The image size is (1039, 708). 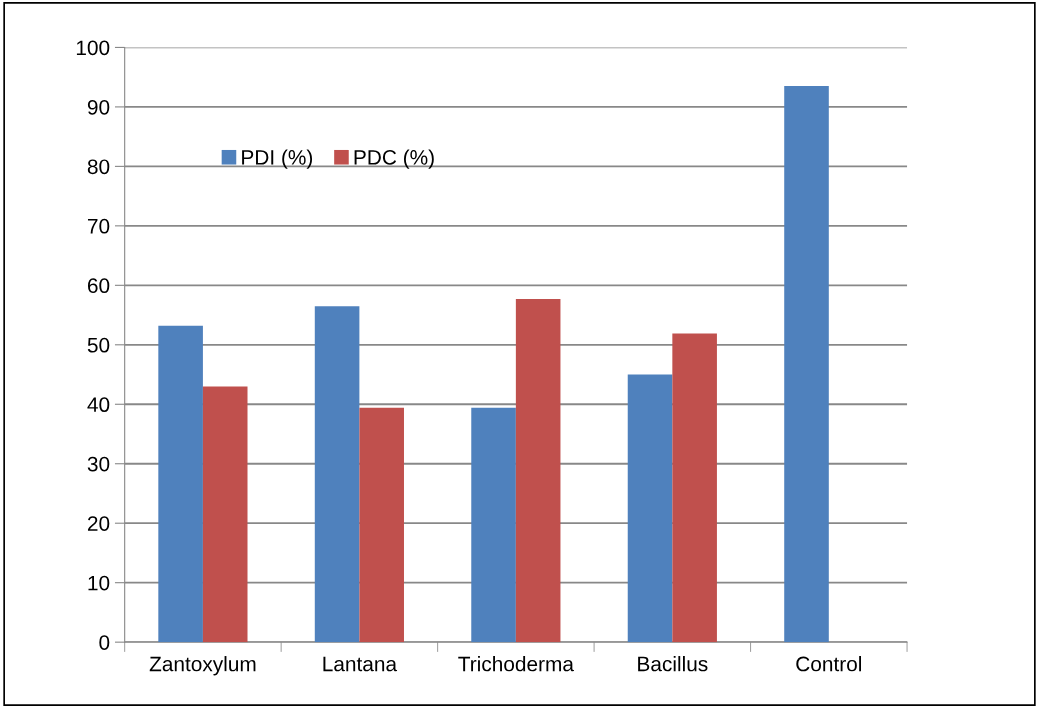 What do you see at coordinates (93, 48) in the screenshot?
I see `y-tick-label: 100` at bounding box center [93, 48].